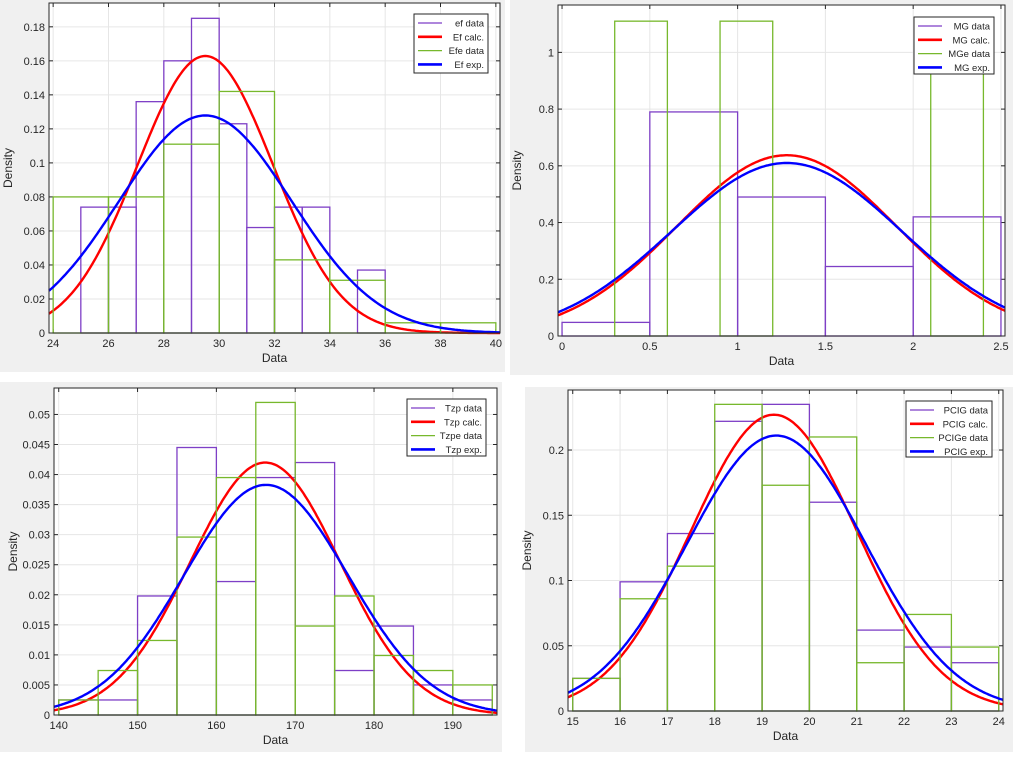  Describe the element at coordinates (464, 450) in the screenshot. I see `legend-entry: Tzp exp.` at that location.